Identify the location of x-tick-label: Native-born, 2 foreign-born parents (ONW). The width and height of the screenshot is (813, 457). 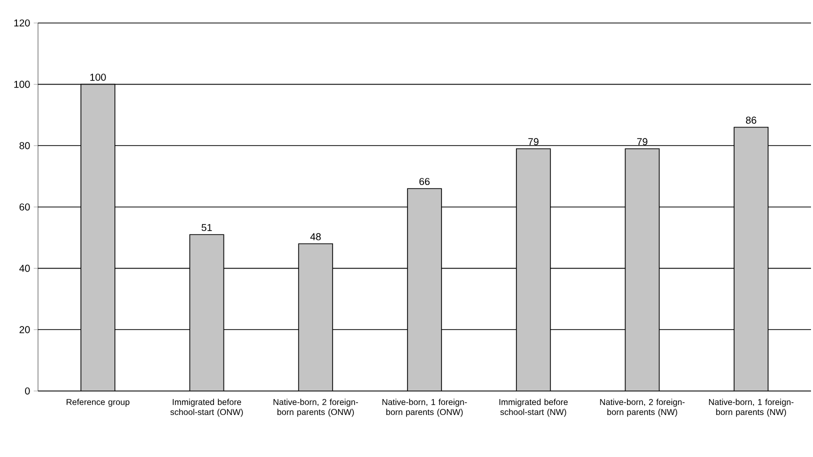
(316, 407).